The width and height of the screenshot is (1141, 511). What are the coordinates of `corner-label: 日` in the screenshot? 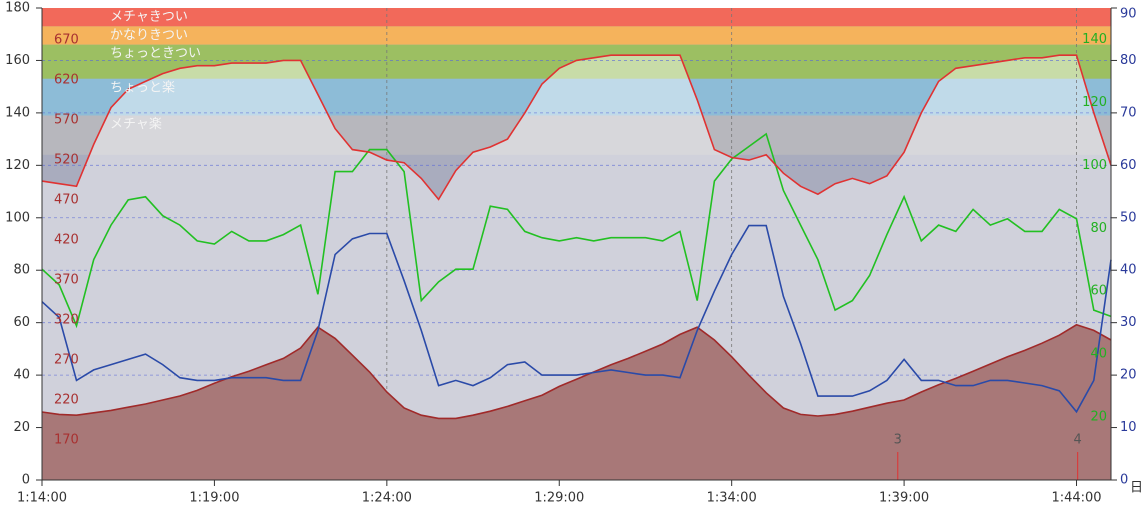 It's located at (1135, 488).